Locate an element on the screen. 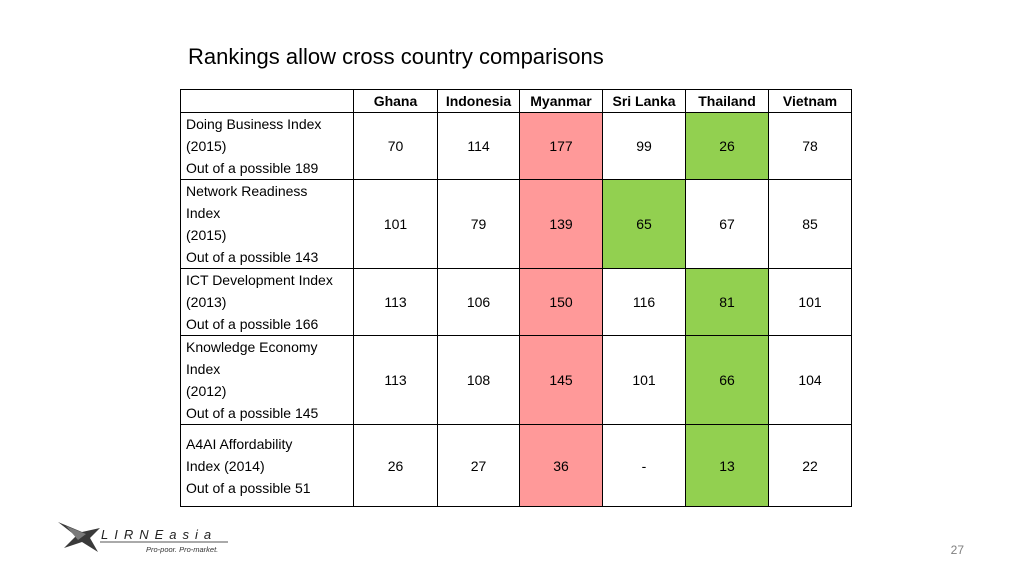 The width and height of the screenshot is (1024, 575). value-cell: 79 is located at coordinates (478, 224).